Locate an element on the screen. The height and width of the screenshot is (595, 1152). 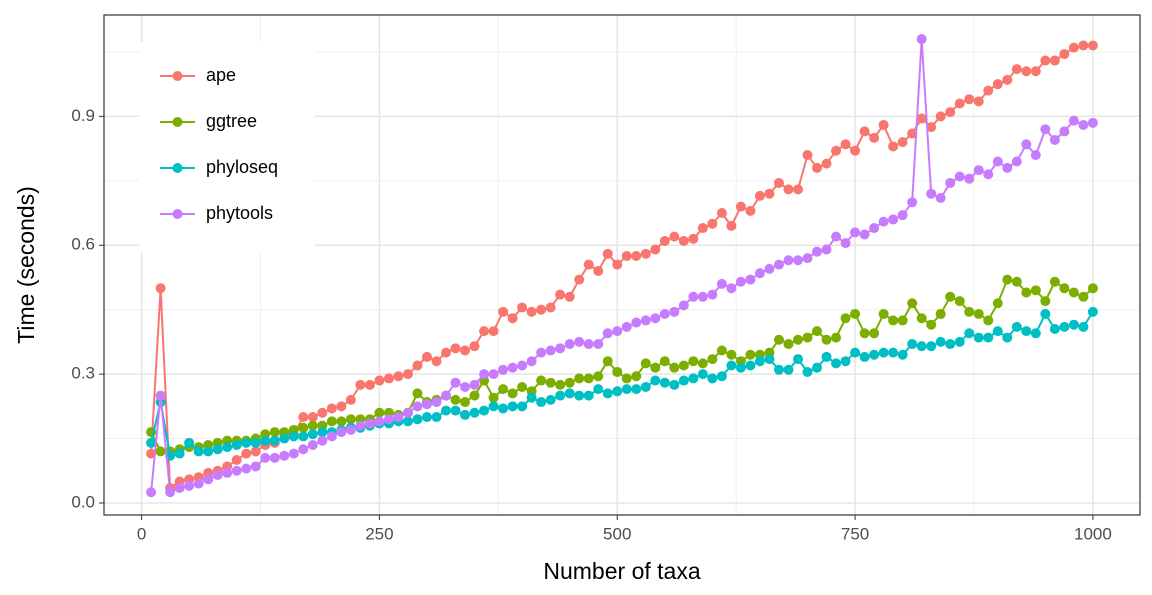
x-tick-label: 500 is located at coordinates (617, 533).